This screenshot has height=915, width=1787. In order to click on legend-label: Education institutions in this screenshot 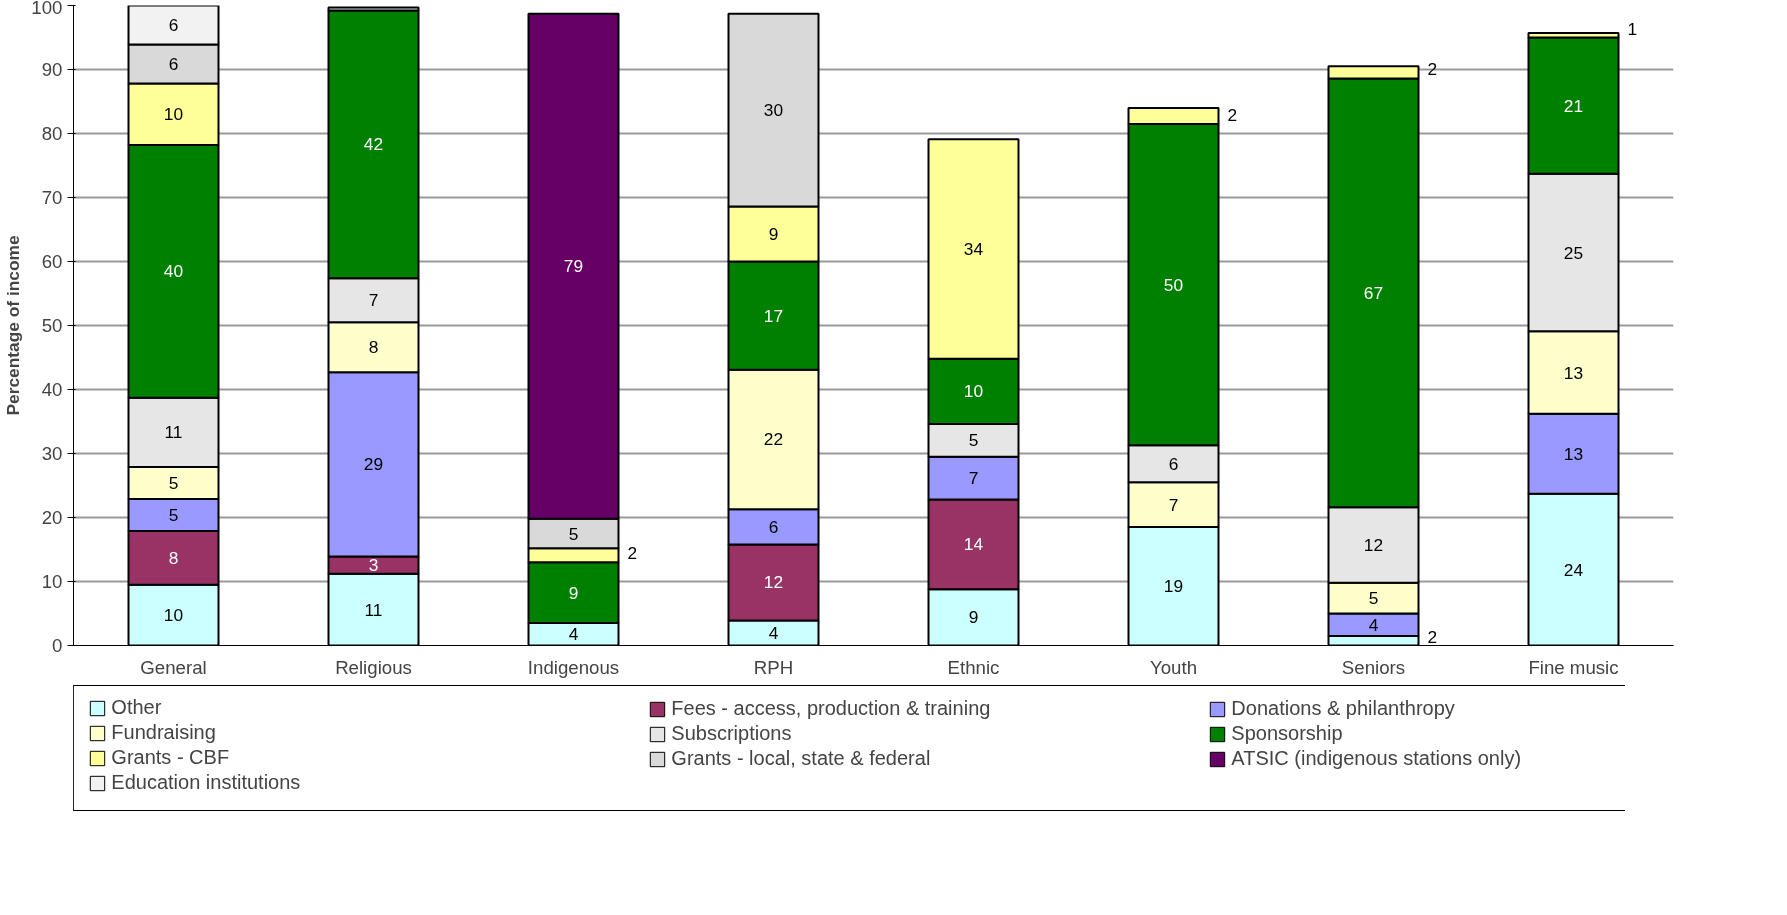, I will do `click(206, 782)`.